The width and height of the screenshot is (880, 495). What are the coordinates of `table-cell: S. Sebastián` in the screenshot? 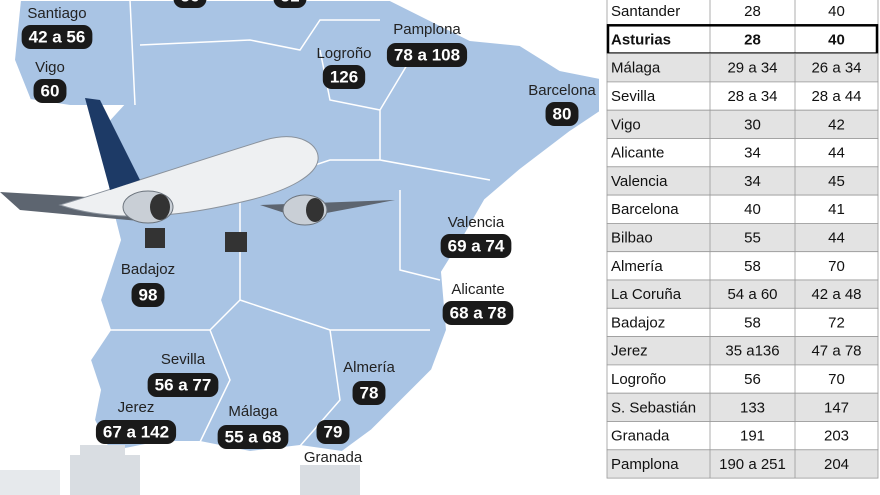 It's located at (653, 407).